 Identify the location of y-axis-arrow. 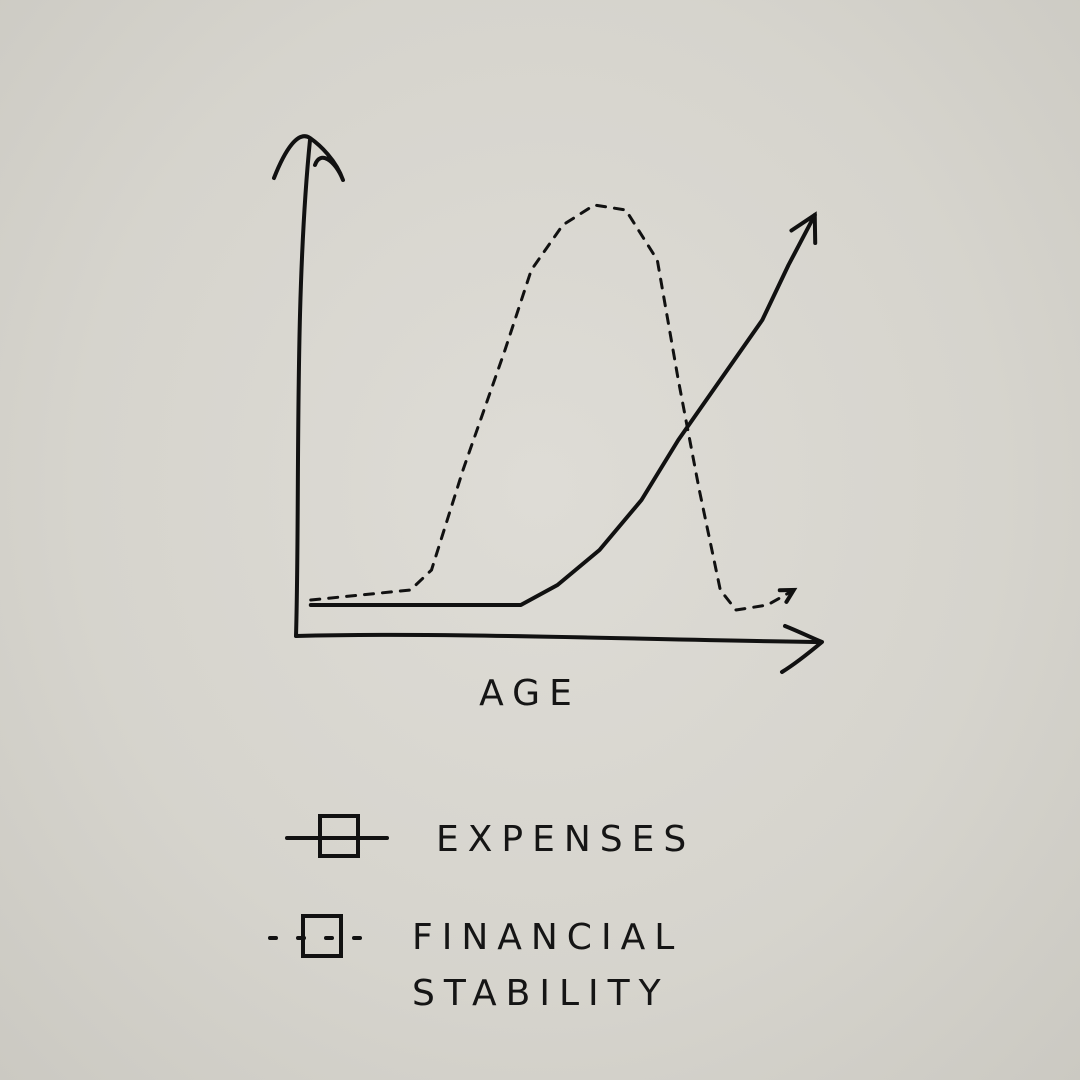
(308, 158).